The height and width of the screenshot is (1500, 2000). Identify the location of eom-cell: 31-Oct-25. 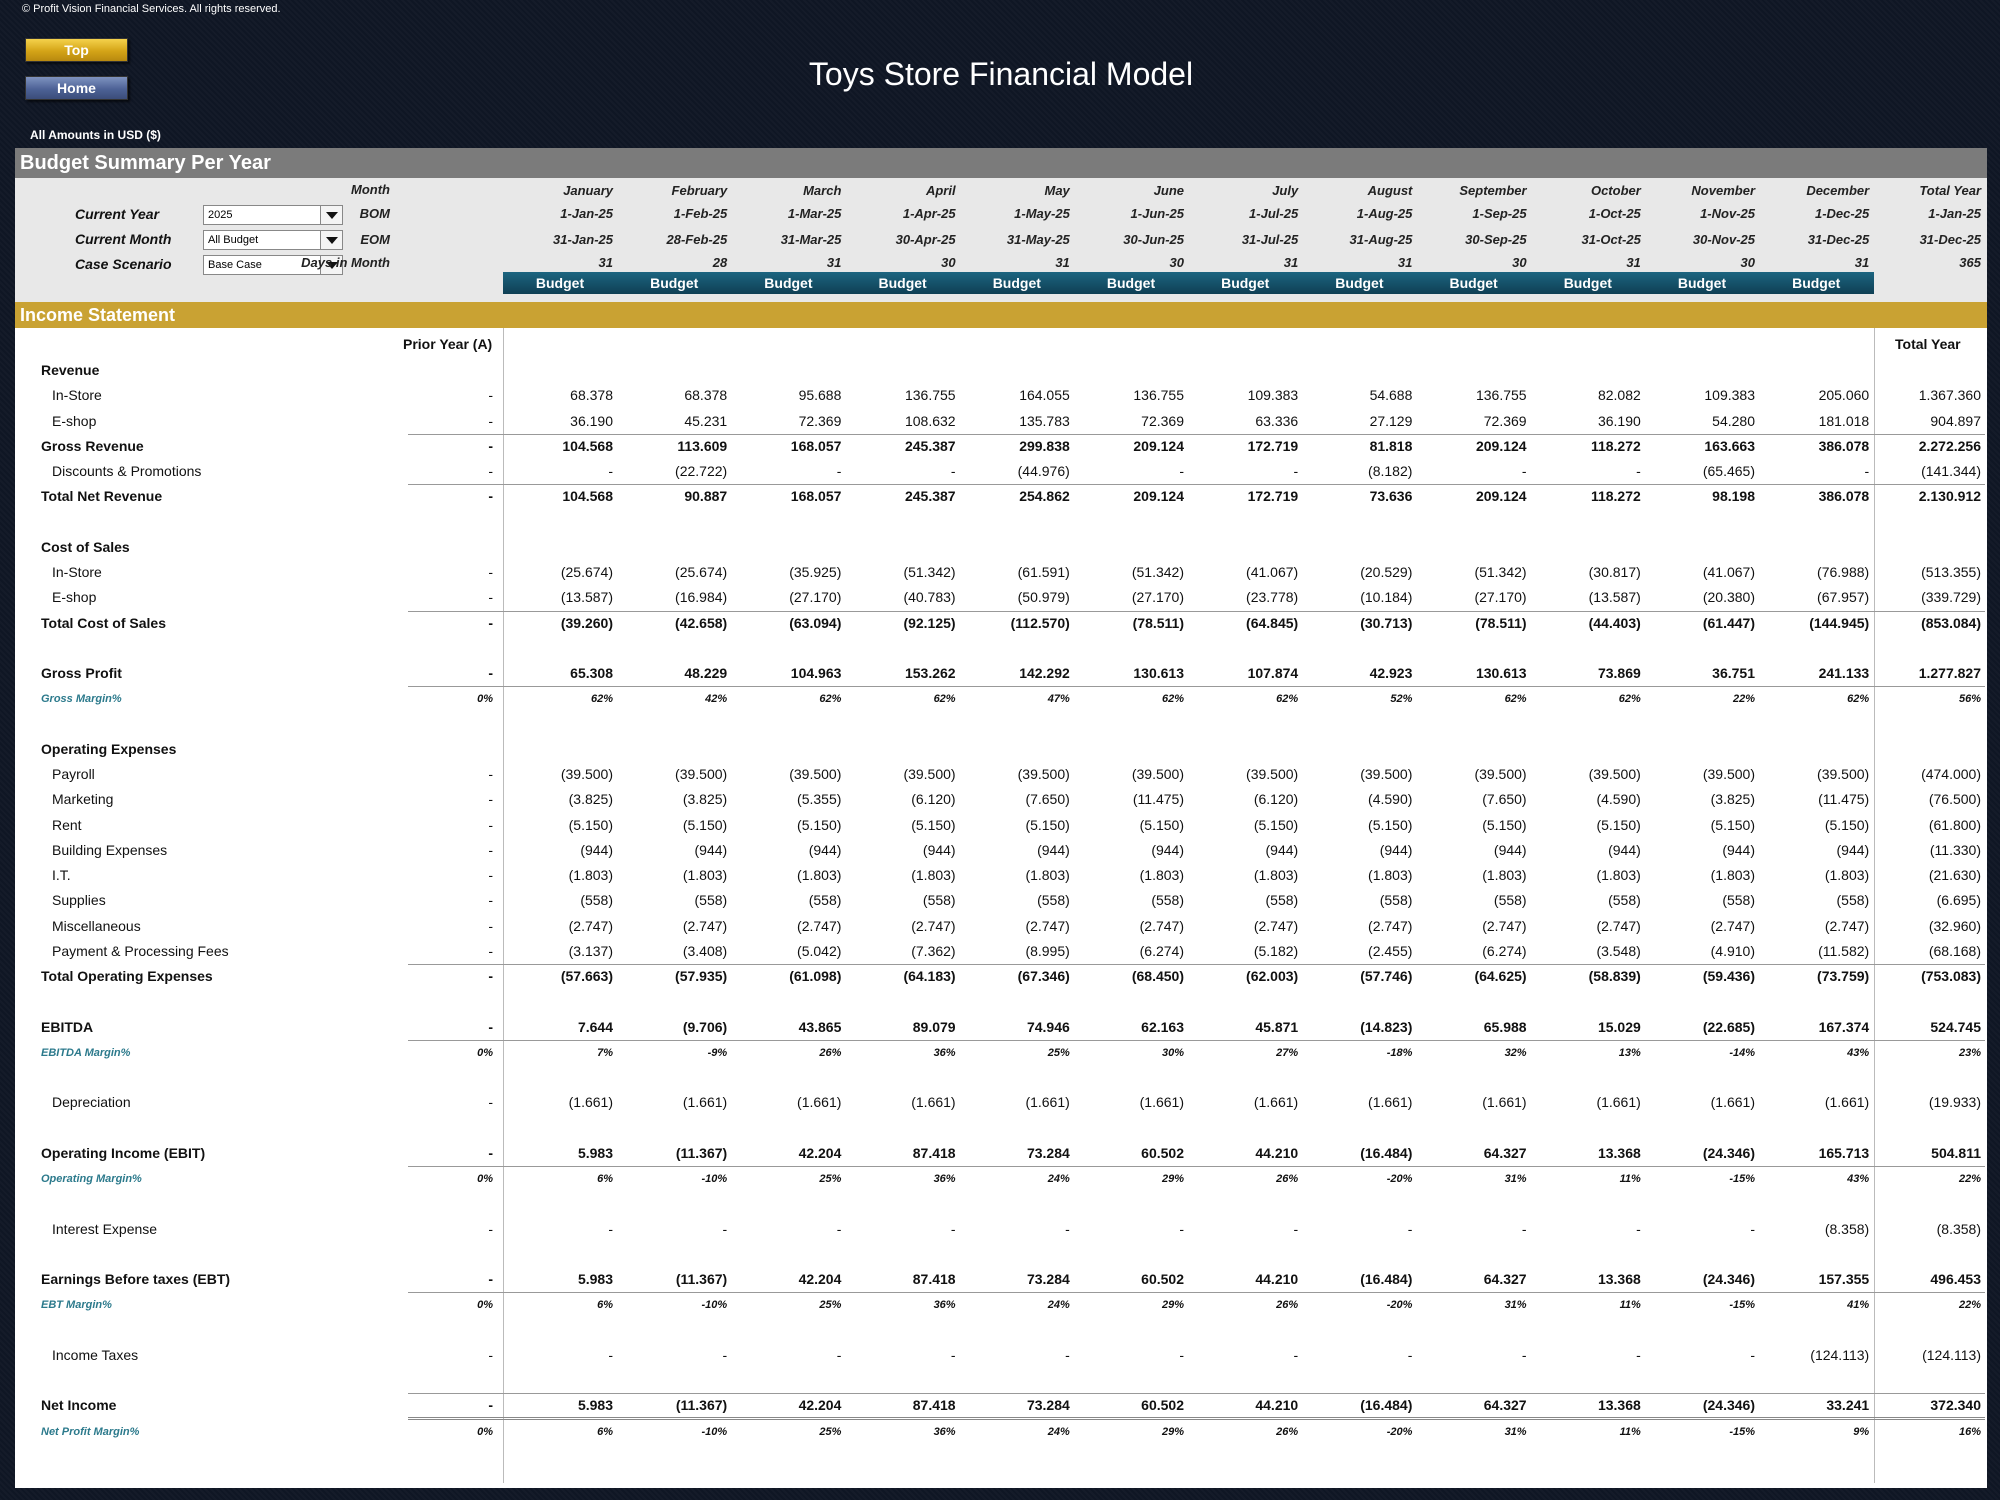
(1611, 239).